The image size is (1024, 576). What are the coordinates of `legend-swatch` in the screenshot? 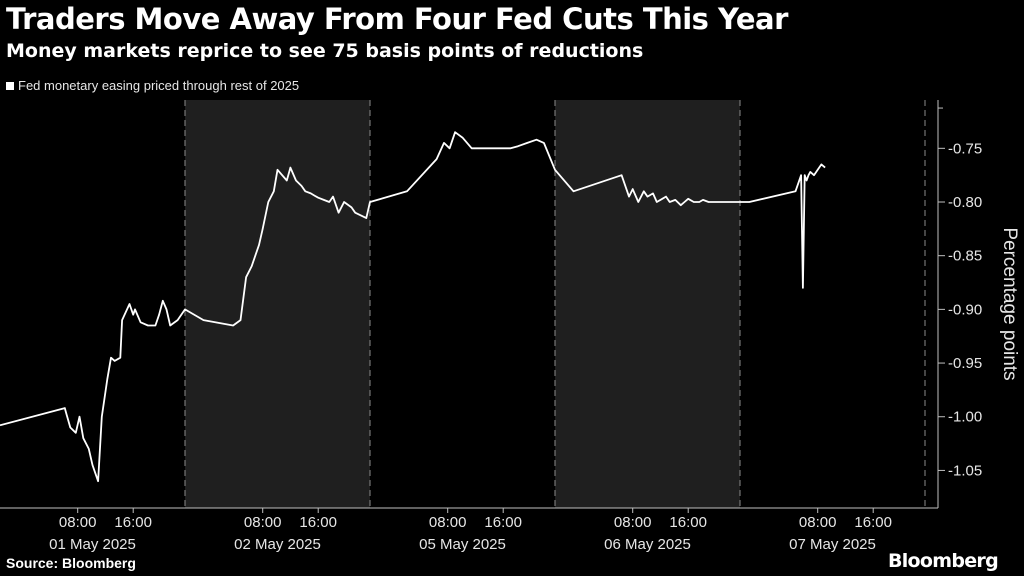 It's located at (10, 85).